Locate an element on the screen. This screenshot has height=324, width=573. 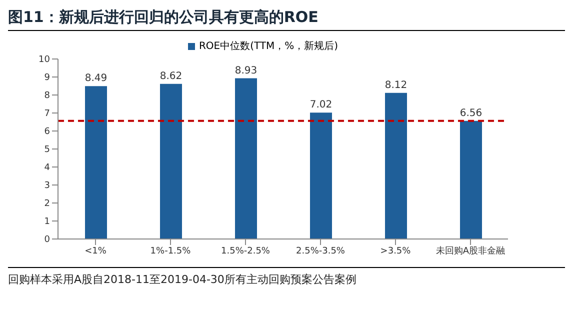
y-tick-label: 7 is located at coordinates (47, 114).